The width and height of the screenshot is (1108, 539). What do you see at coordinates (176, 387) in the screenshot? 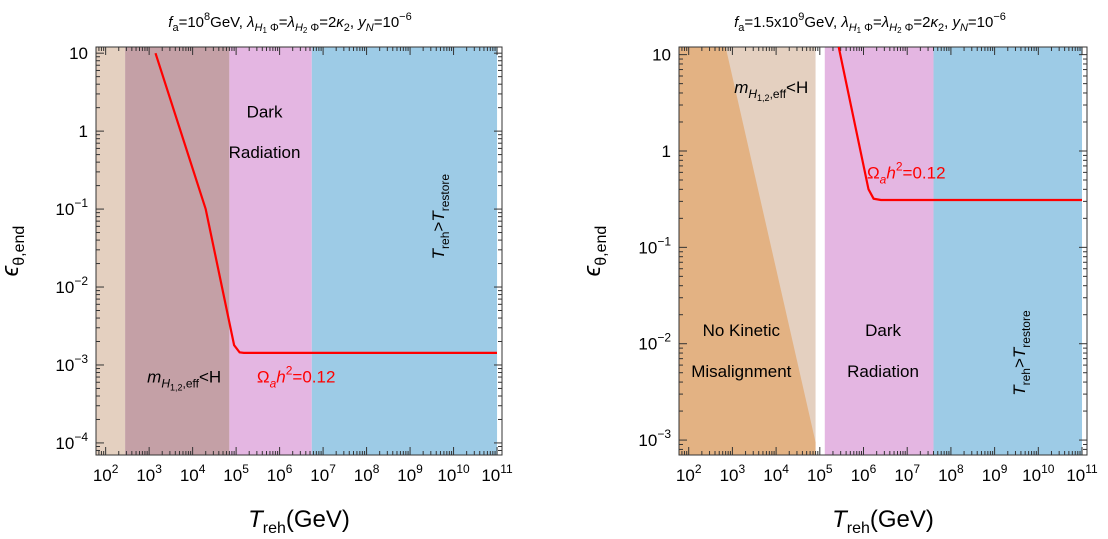
I see `text-span: 1,2` at bounding box center [176, 387].